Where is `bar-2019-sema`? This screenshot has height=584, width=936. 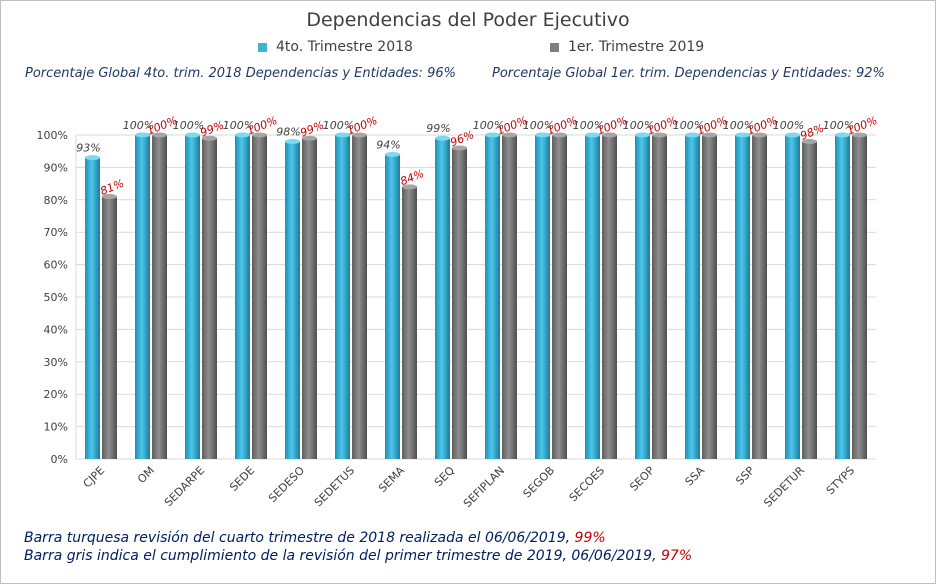
bar-2019-sema is located at coordinates (409, 322).